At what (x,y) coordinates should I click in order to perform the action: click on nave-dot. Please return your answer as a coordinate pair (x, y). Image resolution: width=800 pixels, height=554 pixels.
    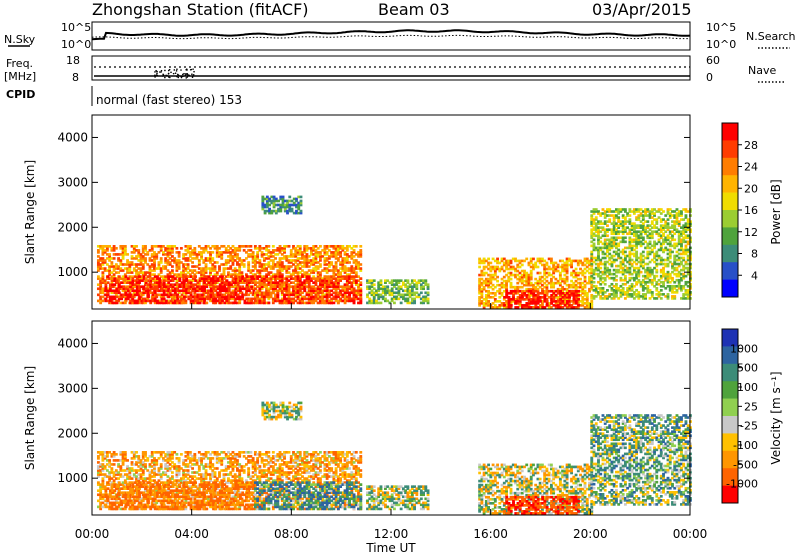
    Looking at the image, I should click on (156, 75).